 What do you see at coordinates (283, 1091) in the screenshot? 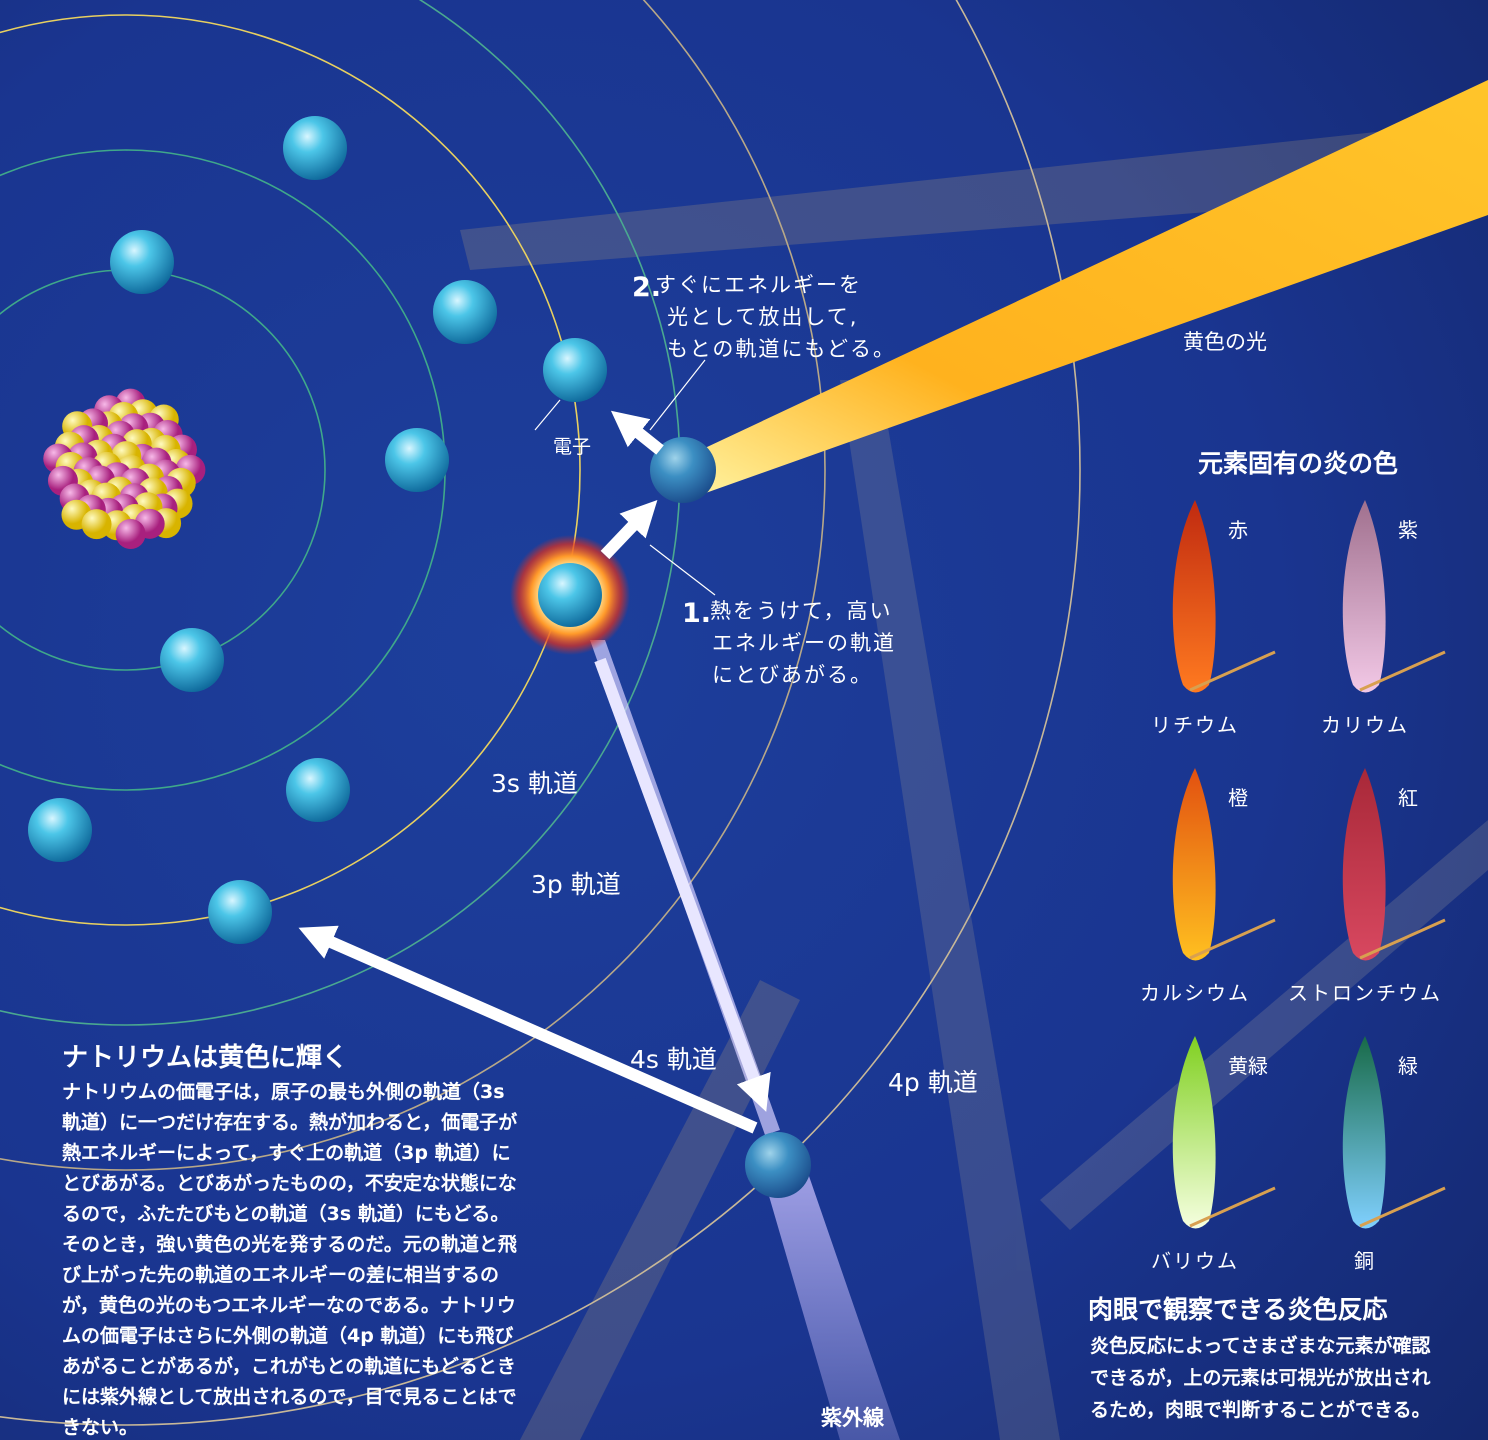
I see `body-line: ナトリウムの価電子は，原子の最も外側の軌道（3s` at bounding box center [283, 1091].